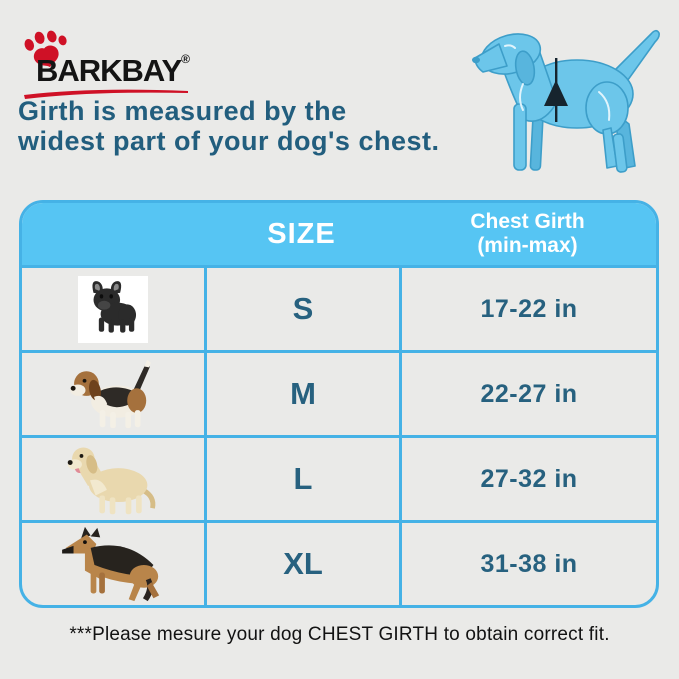 The width and height of the screenshot is (679, 679). Describe the element at coordinates (113, 234) in the screenshot. I see `header-photo-spacer` at that location.